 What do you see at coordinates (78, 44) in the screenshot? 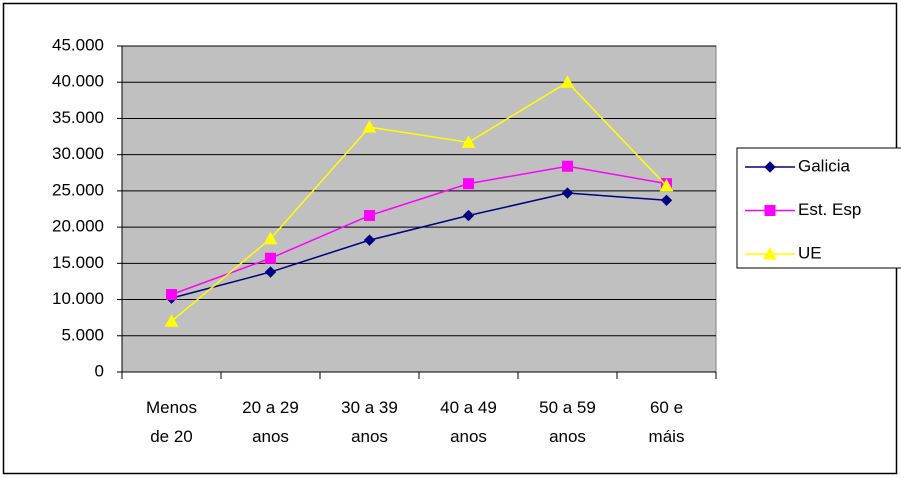
I see `y-tick-label: 45.000` at bounding box center [78, 44].